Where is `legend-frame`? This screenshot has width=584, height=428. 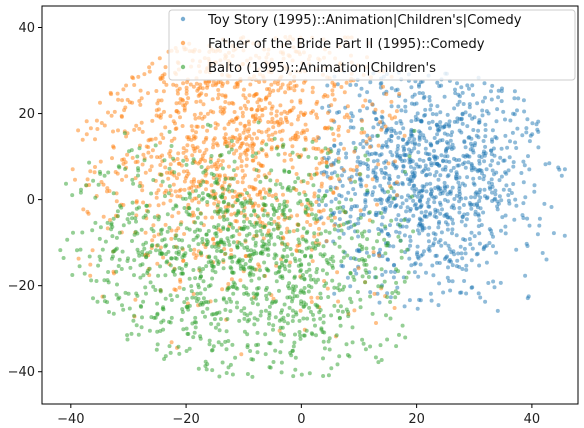 legend-frame is located at coordinates (372, 45).